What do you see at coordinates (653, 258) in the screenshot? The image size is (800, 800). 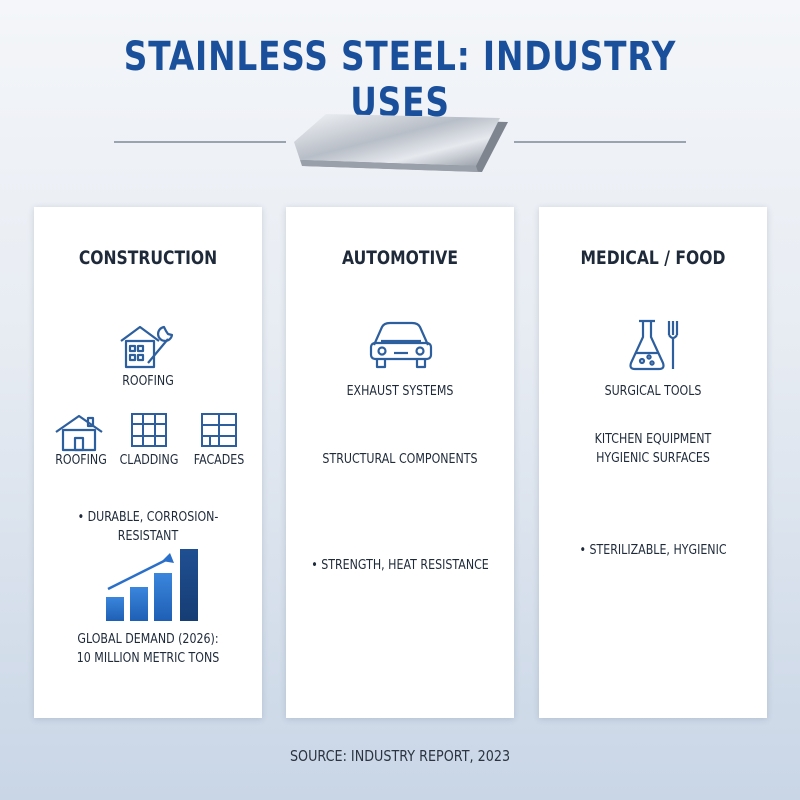 I see `medical-food-title: MEDICAL / FOOD` at bounding box center [653, 258].